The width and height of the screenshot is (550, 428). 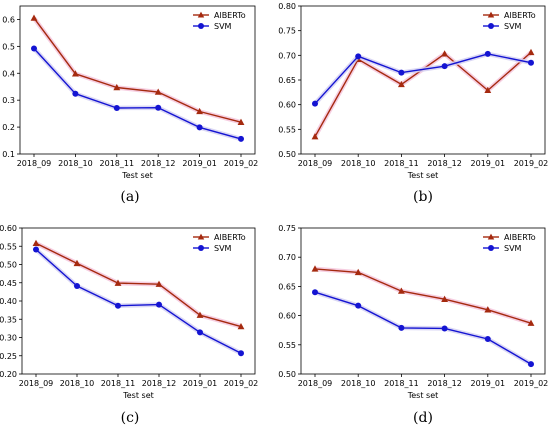 I want to click on y-tick-label: 0.6, so click(x=8, y=19).